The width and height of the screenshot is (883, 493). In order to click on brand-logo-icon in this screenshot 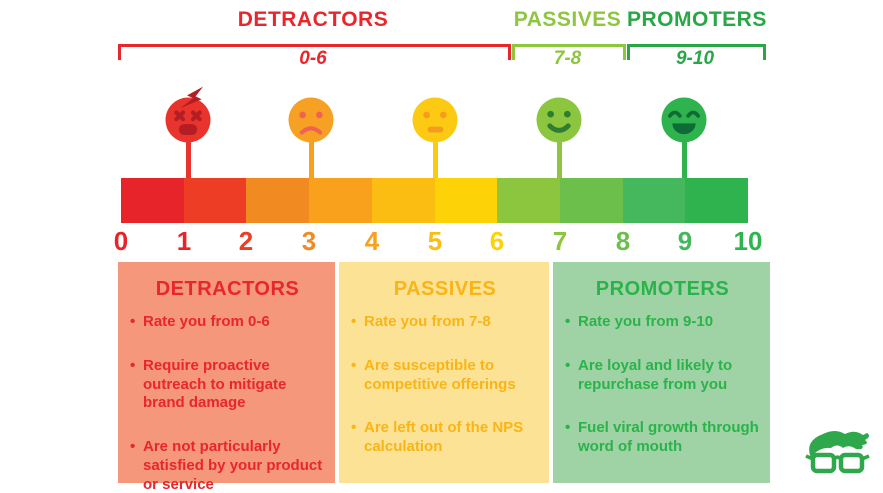, I will do `click(837, 454)`.